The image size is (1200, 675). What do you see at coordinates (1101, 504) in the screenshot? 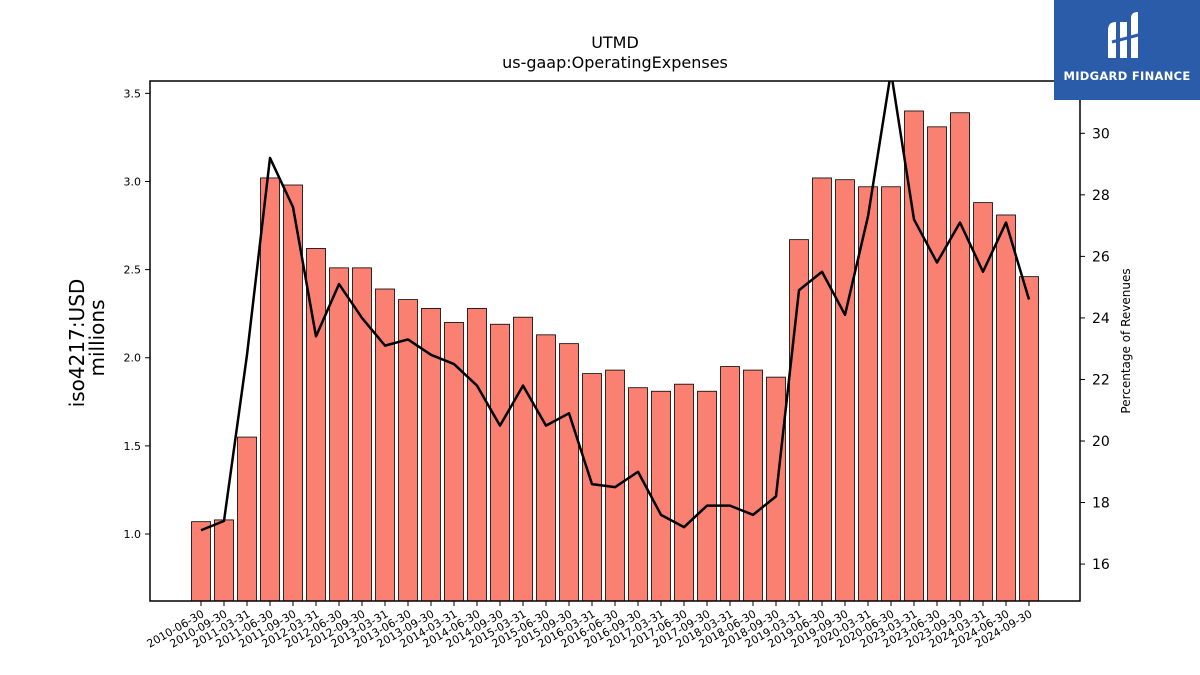
I see `y2-tick-label: 18` at bounding box center [1101, 504].